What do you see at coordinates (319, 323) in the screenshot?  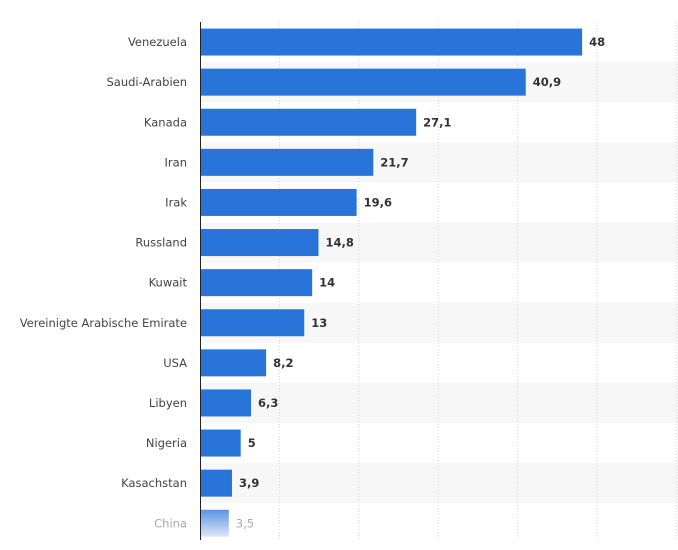 I see `value-label: 13` at bounding box center [319, 323].